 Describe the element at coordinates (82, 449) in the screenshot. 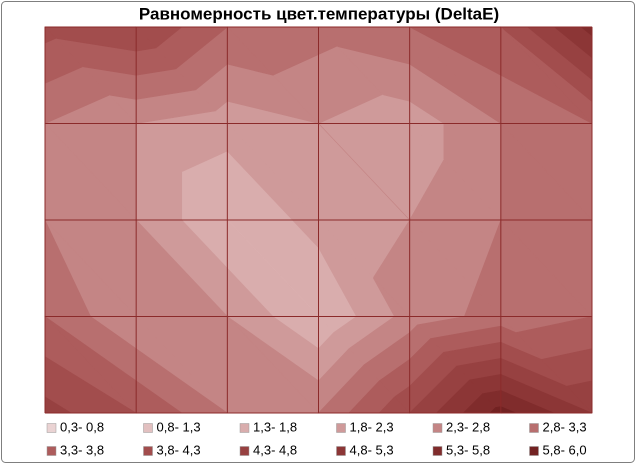

I see `legend-label: 3,3- 3,8` at that location.